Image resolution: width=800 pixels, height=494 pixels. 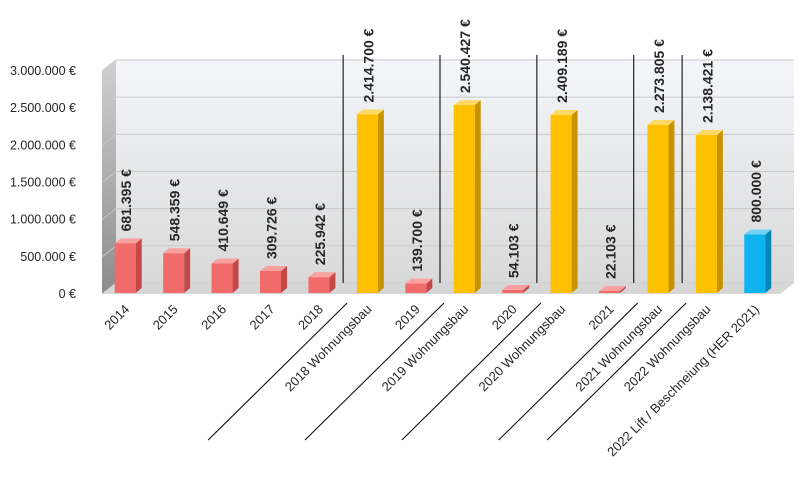 I want to click on y-tick-label: 2.000.000 €, so click(x=43, y=145).